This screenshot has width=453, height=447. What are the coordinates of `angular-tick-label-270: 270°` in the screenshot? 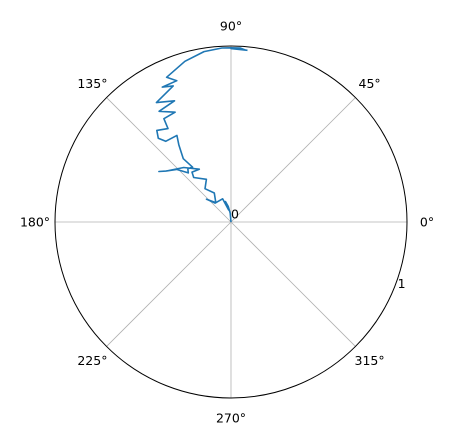 It's located at (231, 418).